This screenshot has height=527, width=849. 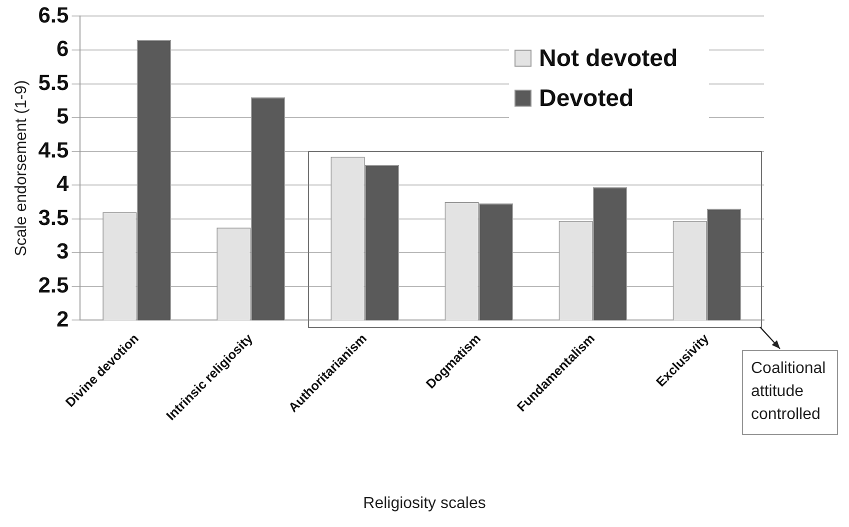 I want to click on y-tick-label: 5.5, so click(x=53, y=82).